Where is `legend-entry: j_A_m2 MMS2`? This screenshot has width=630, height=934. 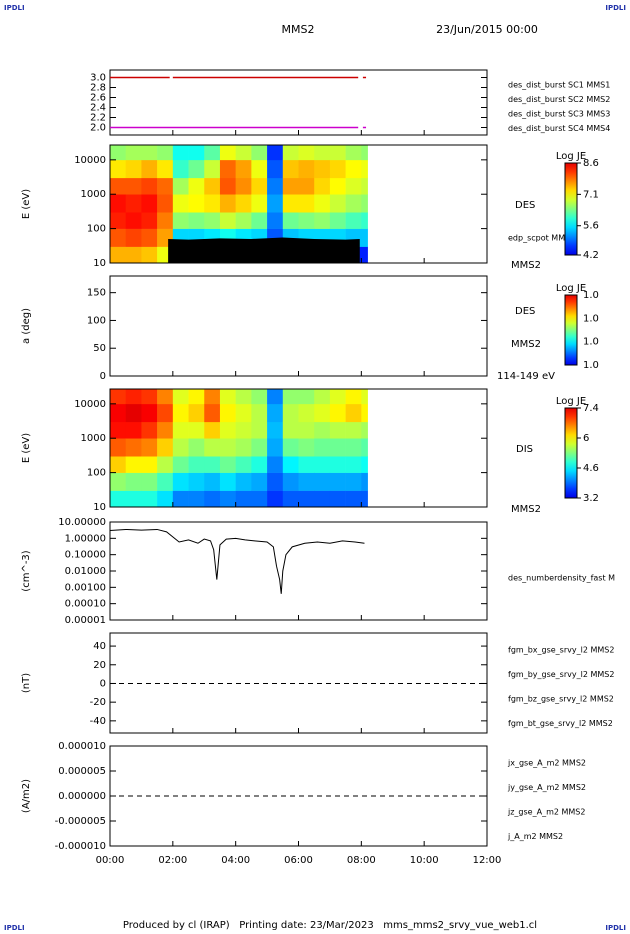 legend-entry: j_A_m2 MMS2 is located at coordinates (535, 836).